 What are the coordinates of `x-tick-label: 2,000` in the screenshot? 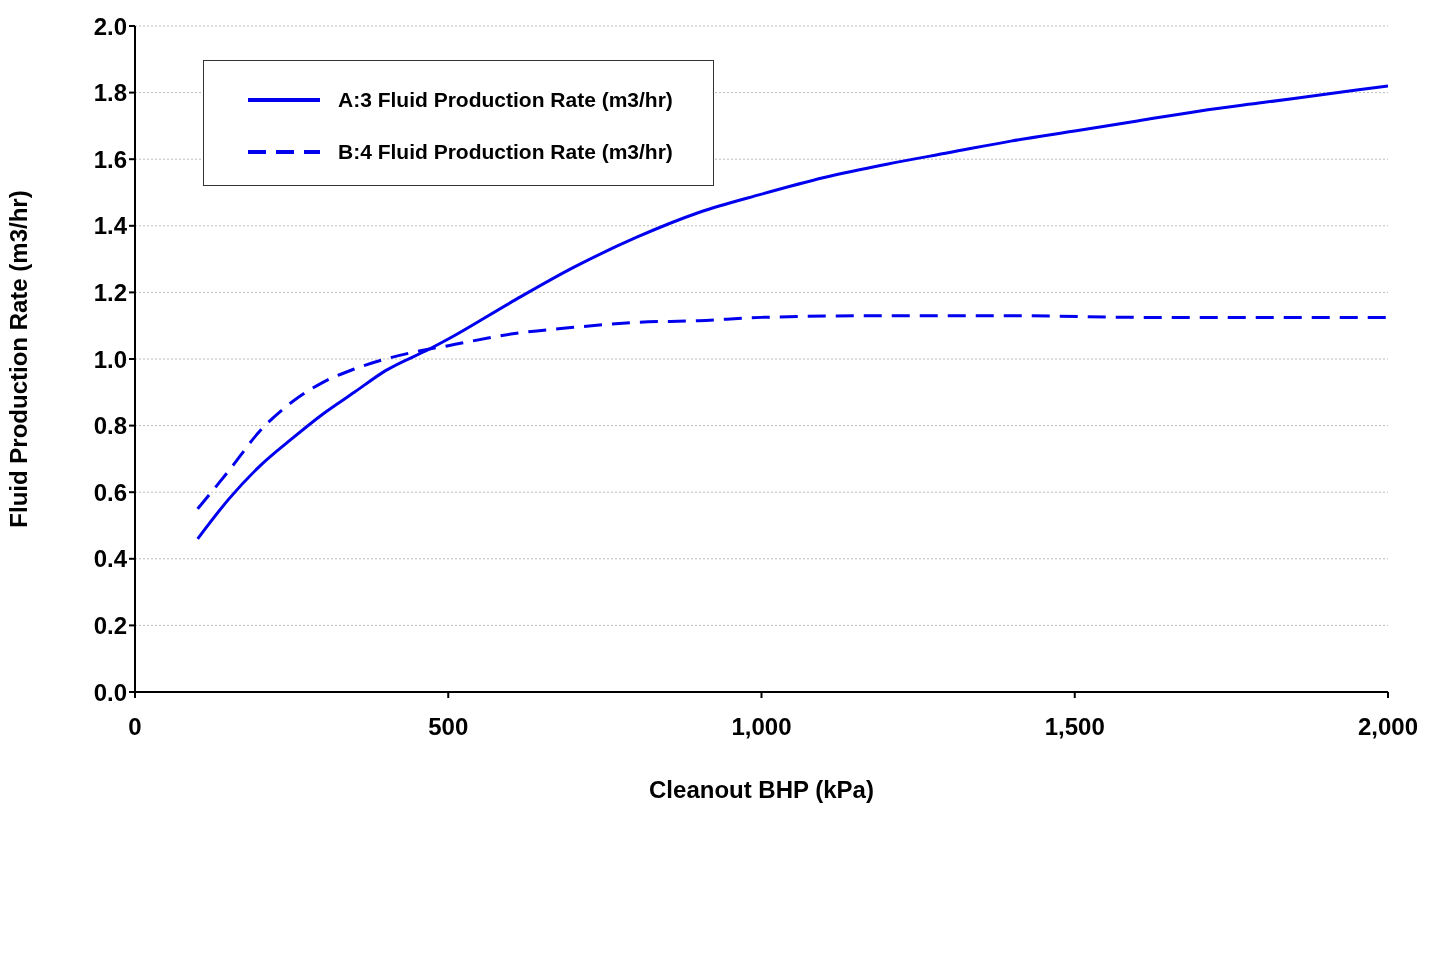 It's located at (1388, 727).